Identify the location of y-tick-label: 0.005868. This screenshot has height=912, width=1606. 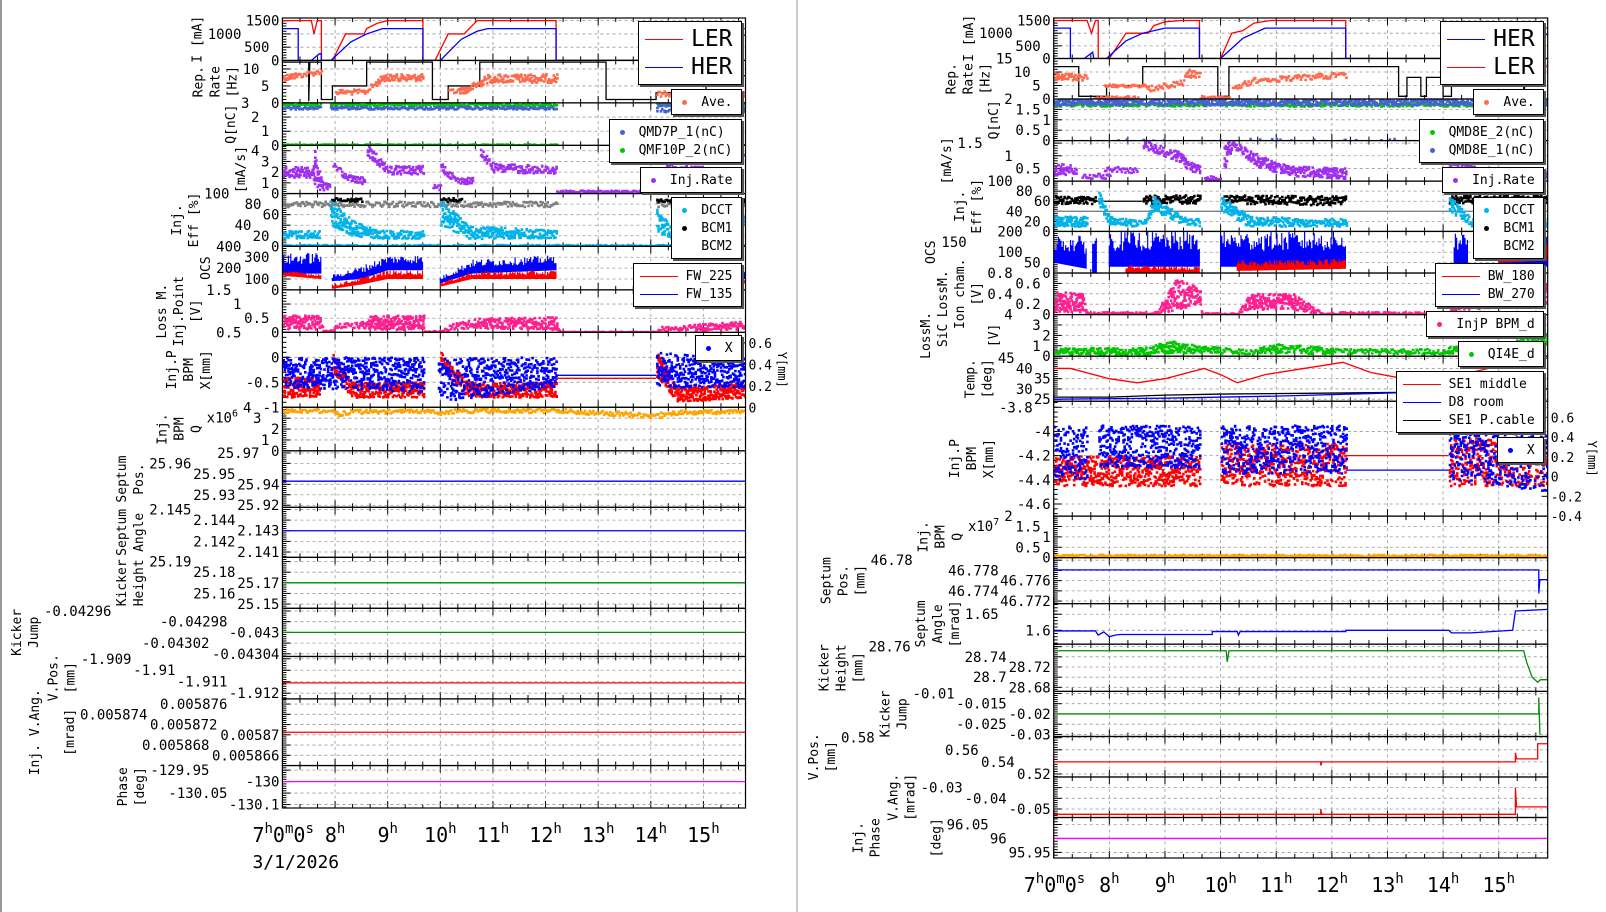
(175, 746).